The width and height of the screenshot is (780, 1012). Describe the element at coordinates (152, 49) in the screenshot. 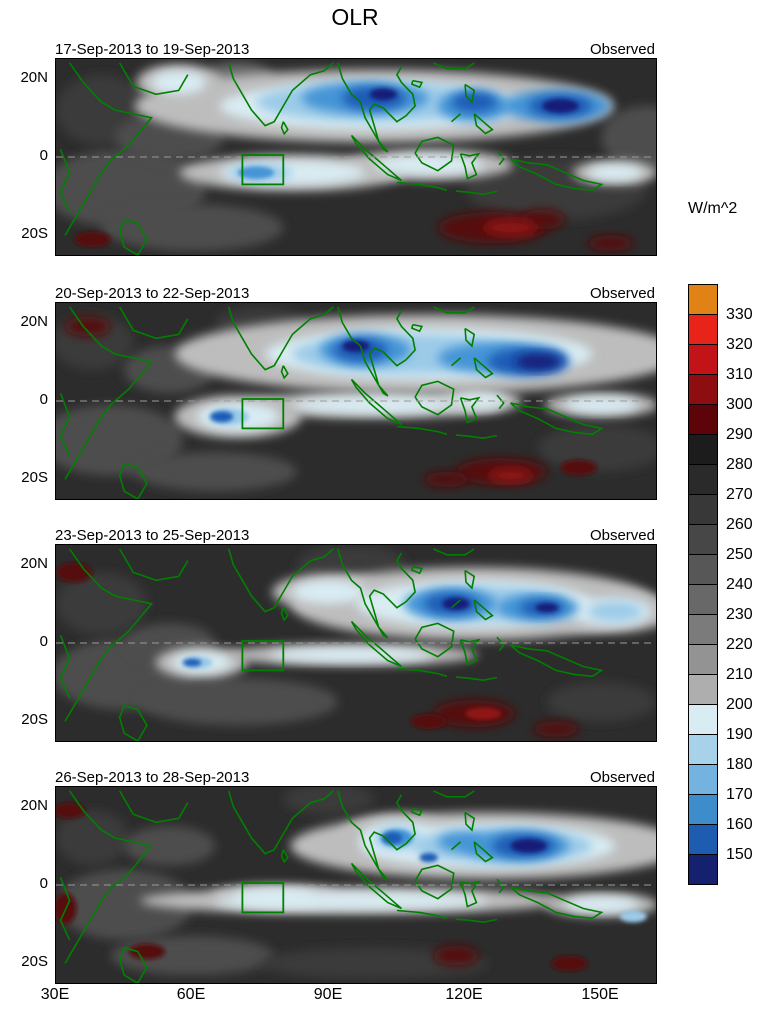

I see `panel-1-title: 17-Sep-2013 to 19-Sep-2013` at that location.